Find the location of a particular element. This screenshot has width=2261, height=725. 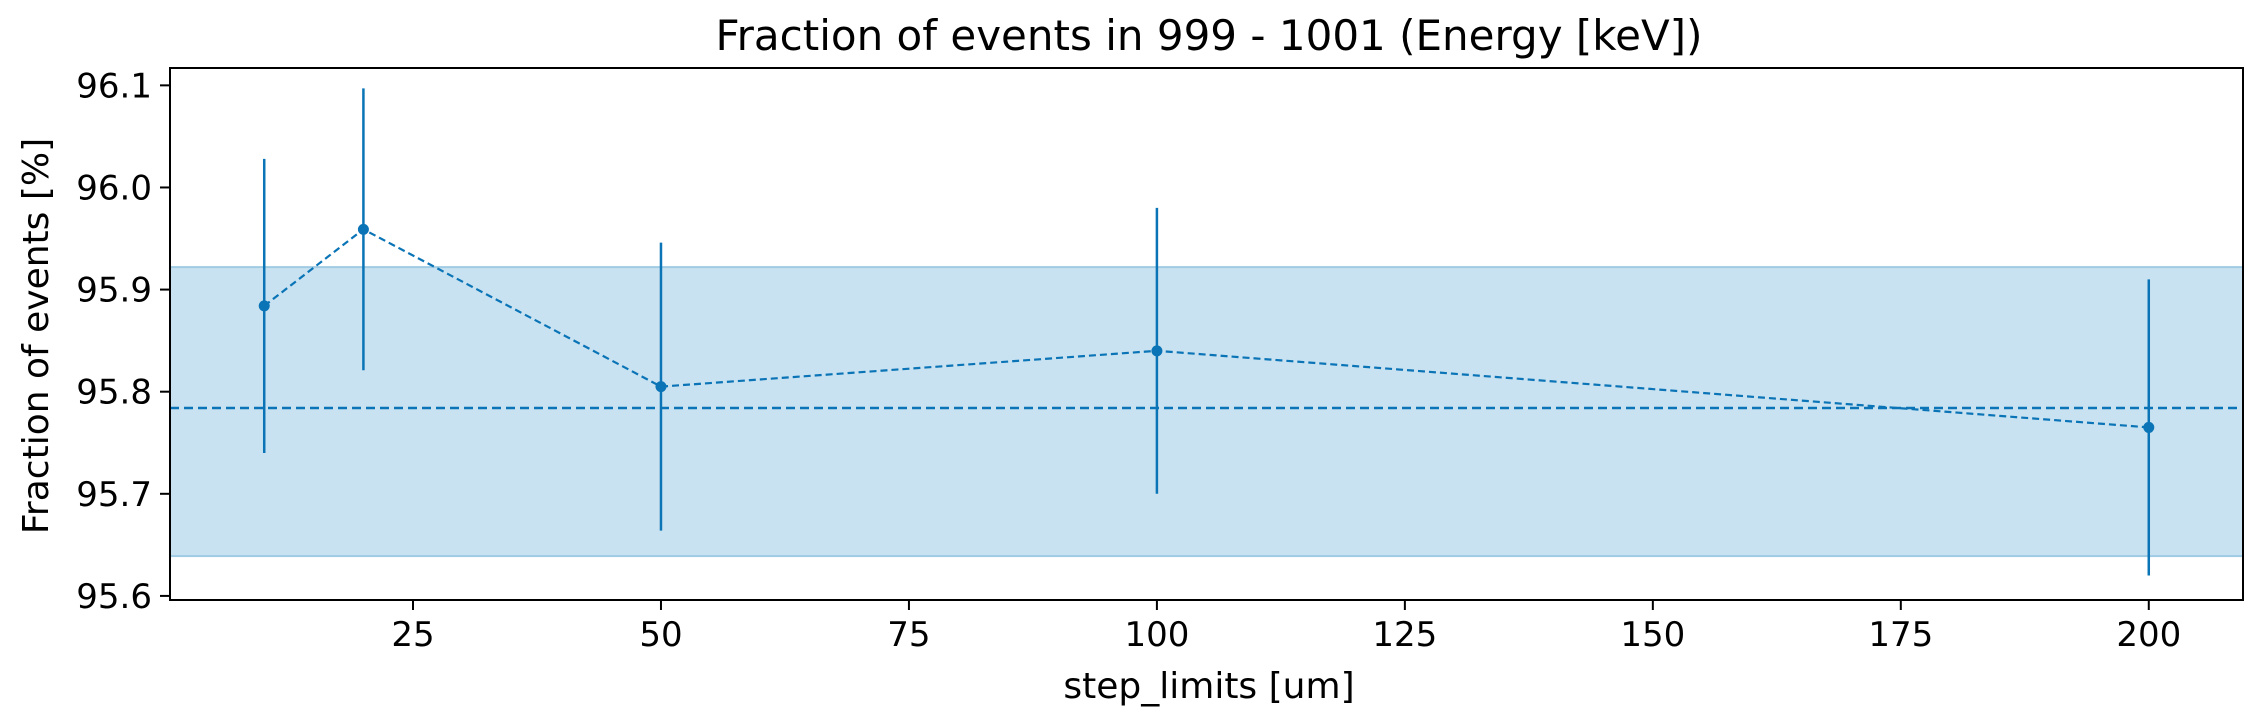

x-tick-label: 25 is located at coordinates (412, 635).